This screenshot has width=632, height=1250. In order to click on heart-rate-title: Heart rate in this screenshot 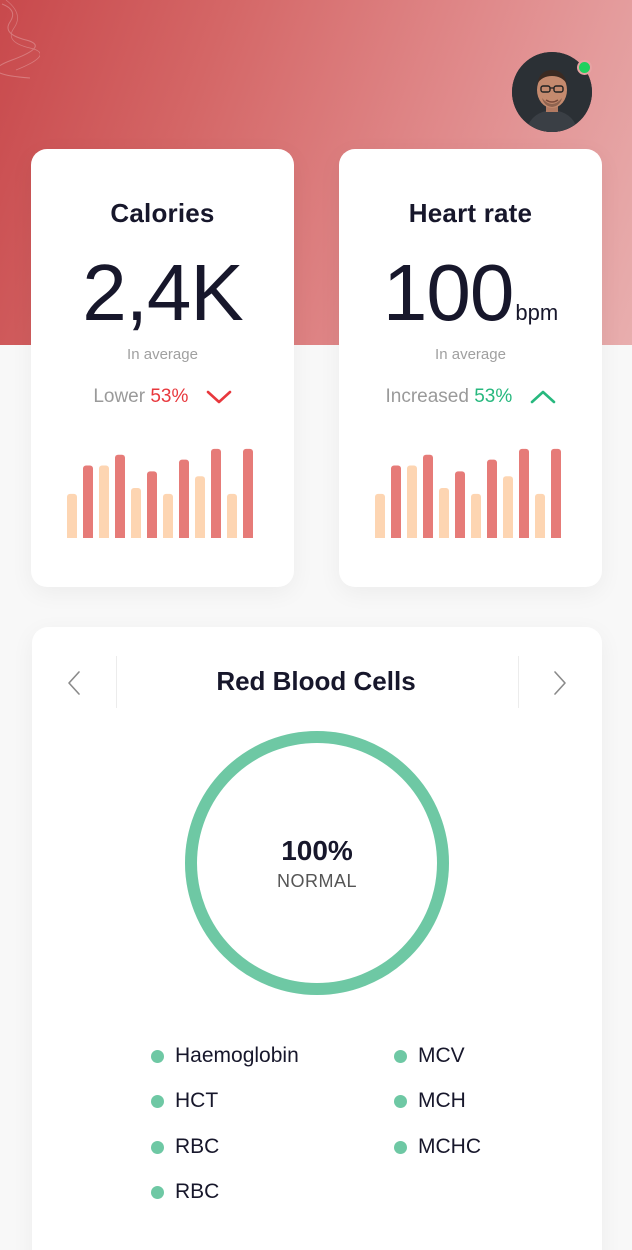, I will do `click(470, 213)`.